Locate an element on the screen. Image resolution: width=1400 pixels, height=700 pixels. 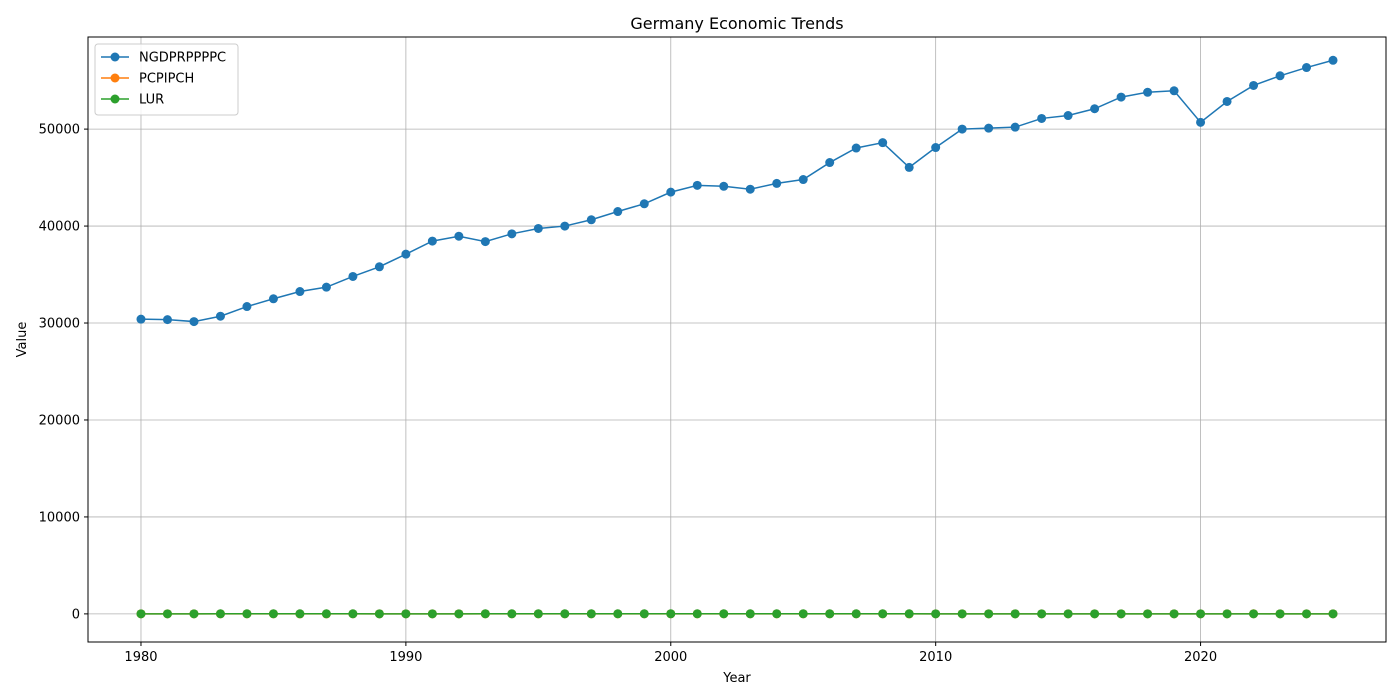
x-axis-label: Year is located at coordinates (736, 678).